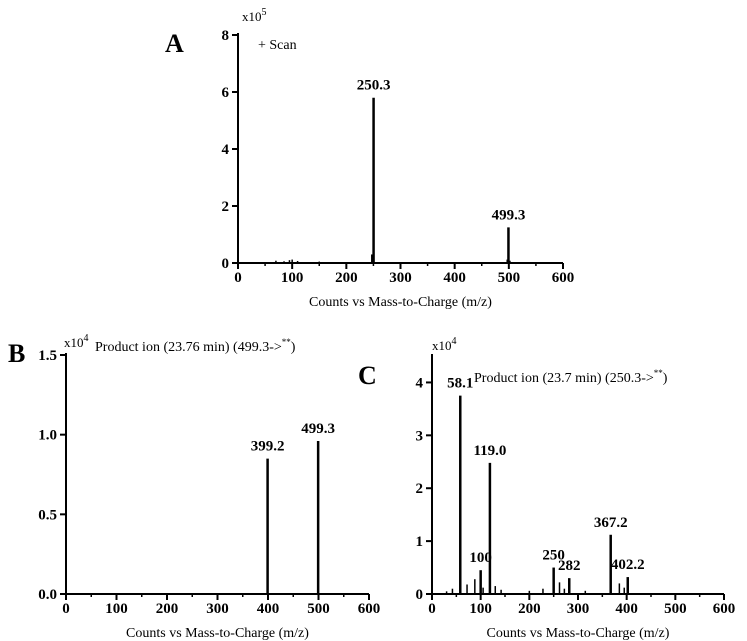  What do you see at coordinates (16, 353) in the screenshot?
I see `panel-letter: B` at bounding box center [16, 353].